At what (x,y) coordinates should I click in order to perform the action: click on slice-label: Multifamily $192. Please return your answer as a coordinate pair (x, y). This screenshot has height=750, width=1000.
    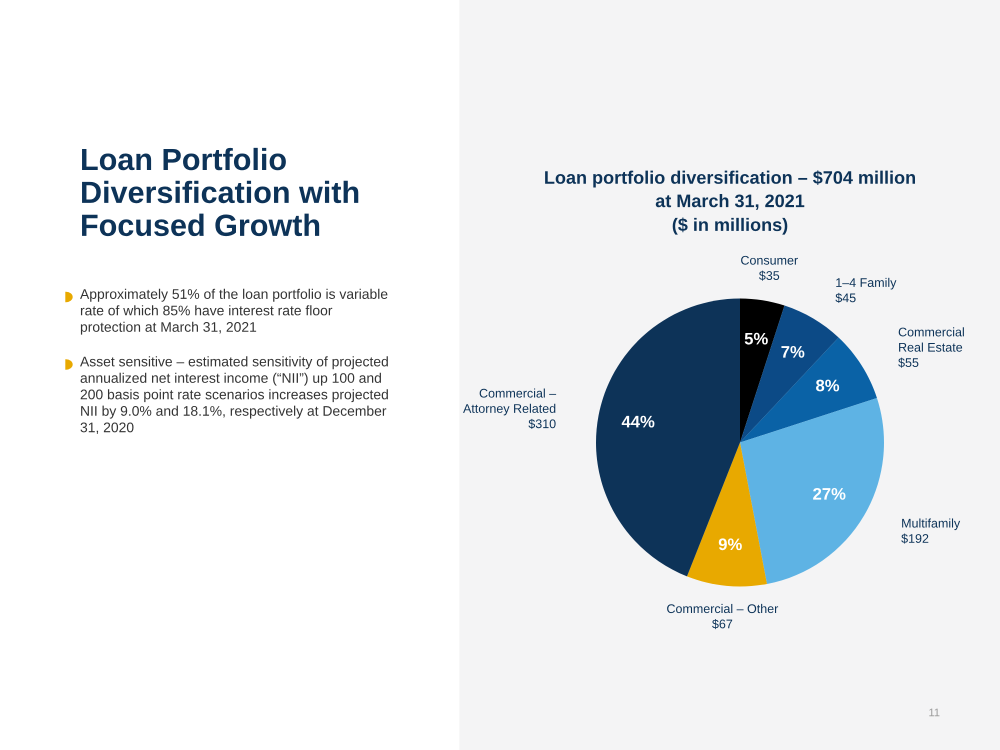
    Looking at the image, I should click on (930, 531).